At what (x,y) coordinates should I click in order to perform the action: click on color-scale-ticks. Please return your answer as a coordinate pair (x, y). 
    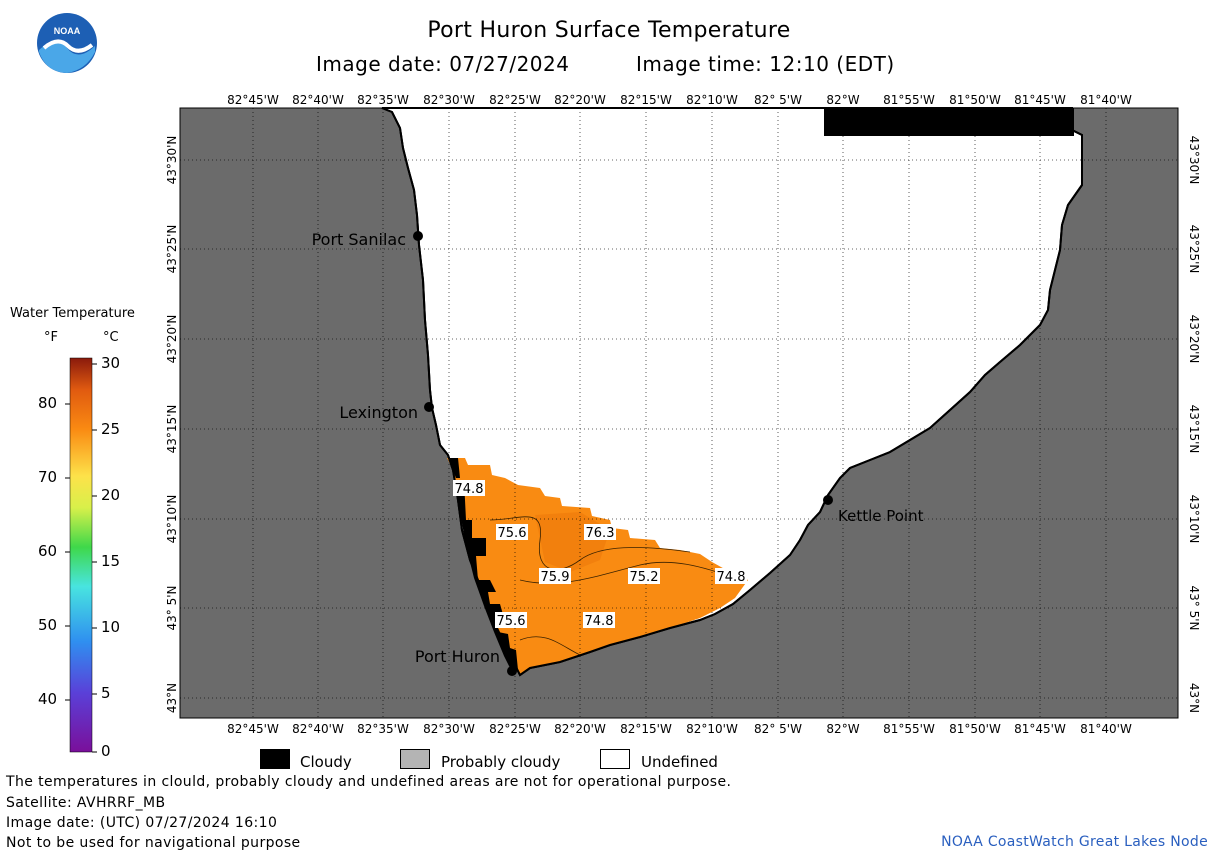
    Looking at the image, I should click on (81, 558).